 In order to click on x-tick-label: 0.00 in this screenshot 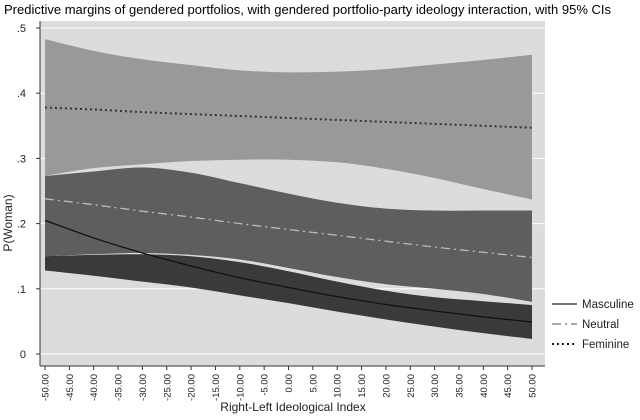, I will do `click(289, 383)`.